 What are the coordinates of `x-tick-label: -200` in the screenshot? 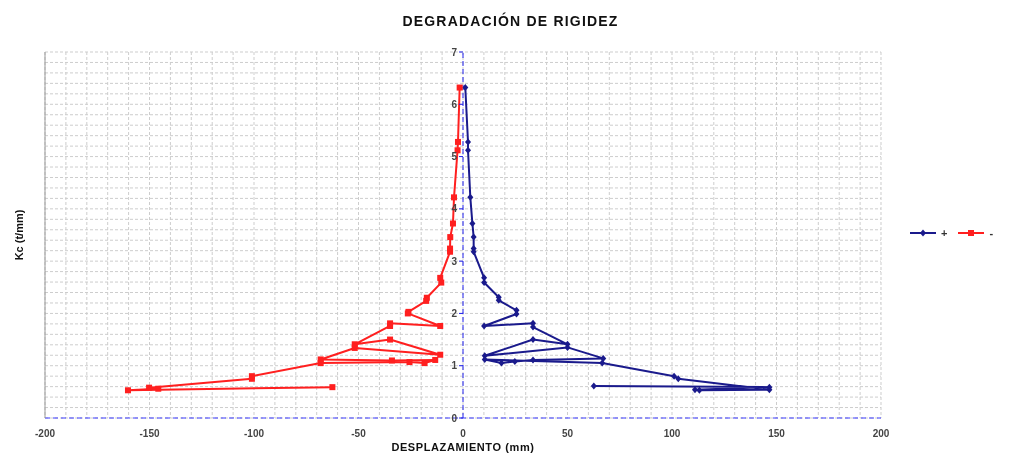 It's located at (45, 434).